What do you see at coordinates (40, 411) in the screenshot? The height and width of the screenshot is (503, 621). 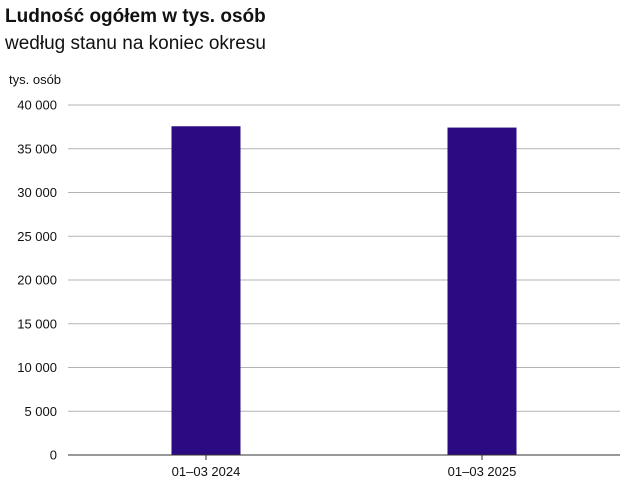 I see `y-tick-label: 5 000` at bounding box center [40, 411].